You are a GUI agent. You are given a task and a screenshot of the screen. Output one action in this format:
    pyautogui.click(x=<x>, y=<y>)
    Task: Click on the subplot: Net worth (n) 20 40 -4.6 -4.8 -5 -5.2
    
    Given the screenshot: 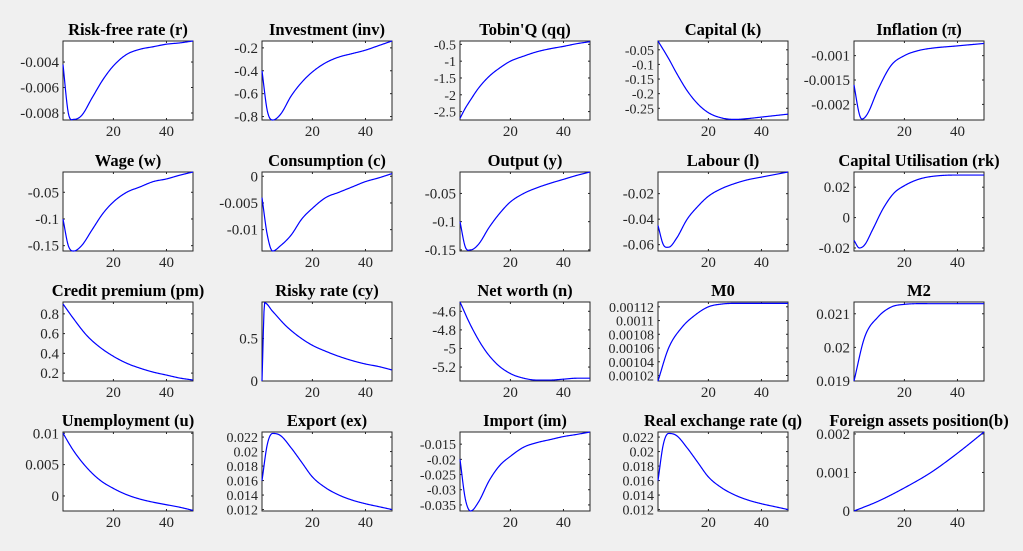 What is the action you would take?
    pyautogui.click(x=511, y=341)
    